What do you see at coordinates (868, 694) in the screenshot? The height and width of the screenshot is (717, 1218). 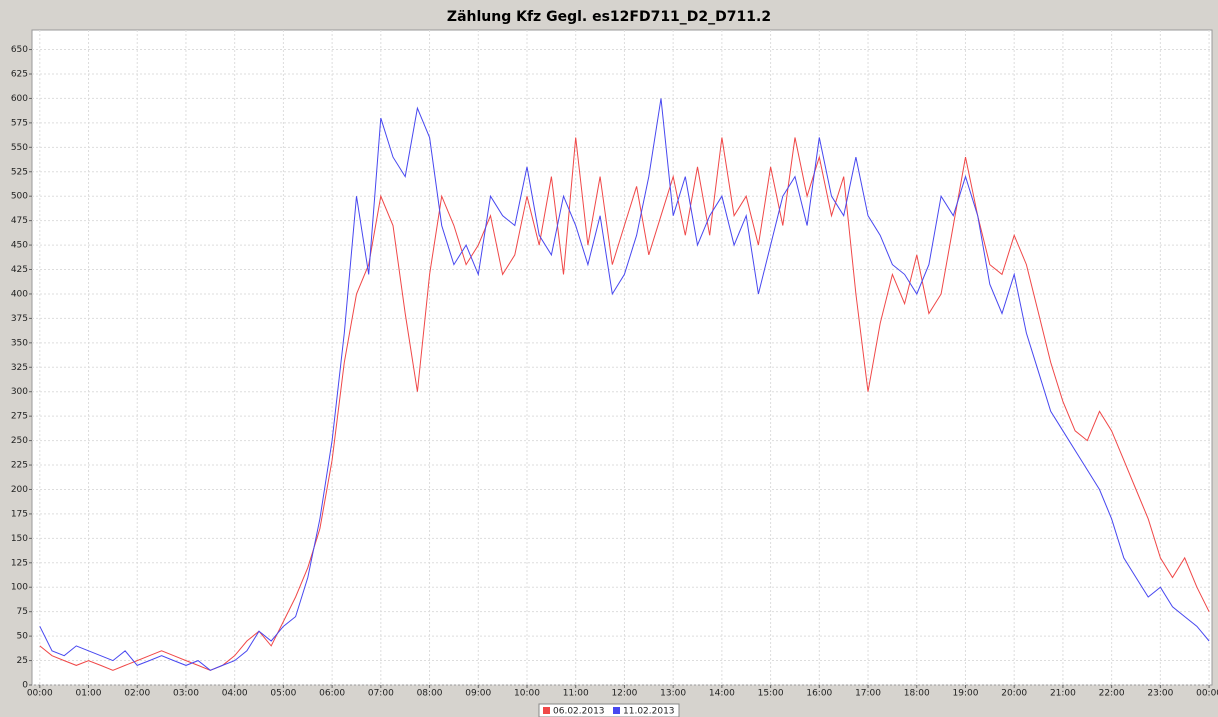 I see `x-tick-label: 17:00` at bounding box center [868, 694].